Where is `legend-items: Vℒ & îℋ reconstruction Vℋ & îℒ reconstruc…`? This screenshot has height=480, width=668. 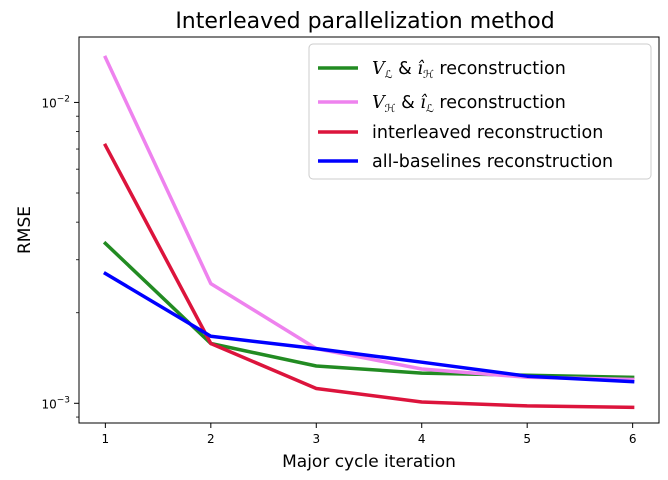 legend-items: Vℒ & îℋ reconstruction Vℋ & îℒ reconstruc… is located at coordinates (465, 115).